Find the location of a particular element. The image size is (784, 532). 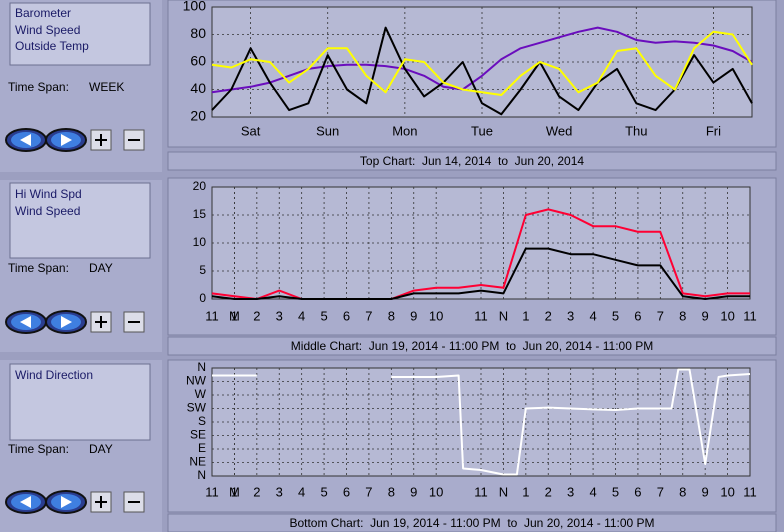

x-tick-label: Wed is located at coordinates (559, 130).